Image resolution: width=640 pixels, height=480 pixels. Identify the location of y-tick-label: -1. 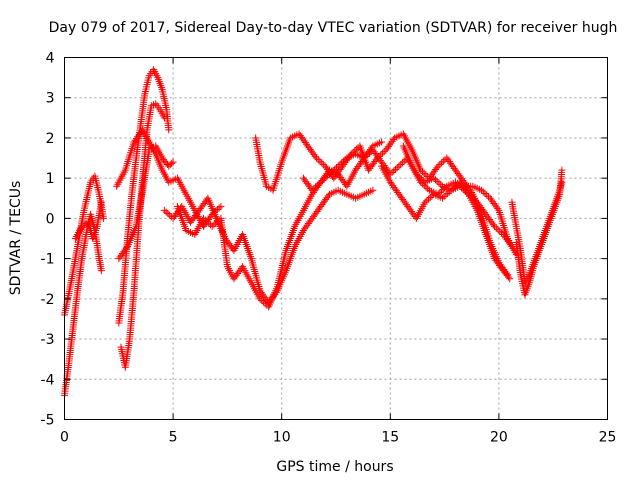
(48, 260).